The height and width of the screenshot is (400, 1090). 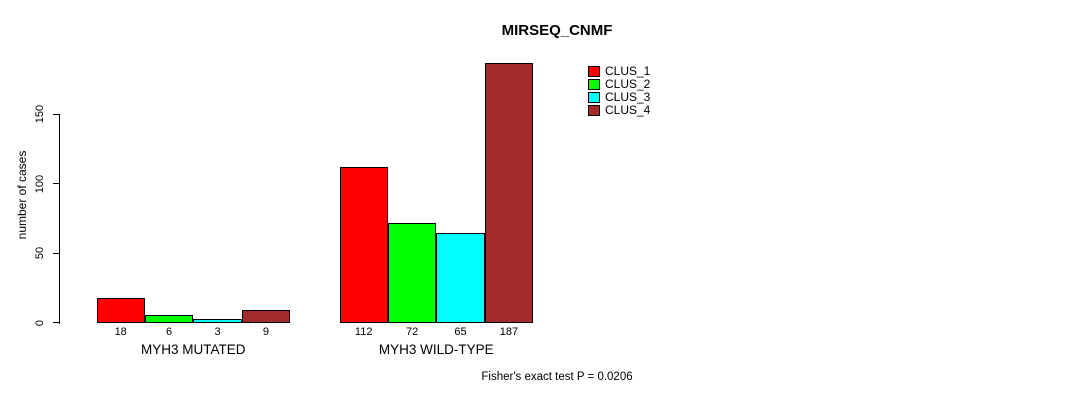 What do you see at coordinates (40, 322) in the screenshot?
I see `y-tick-label: 0` at bounding box center [40, 322].